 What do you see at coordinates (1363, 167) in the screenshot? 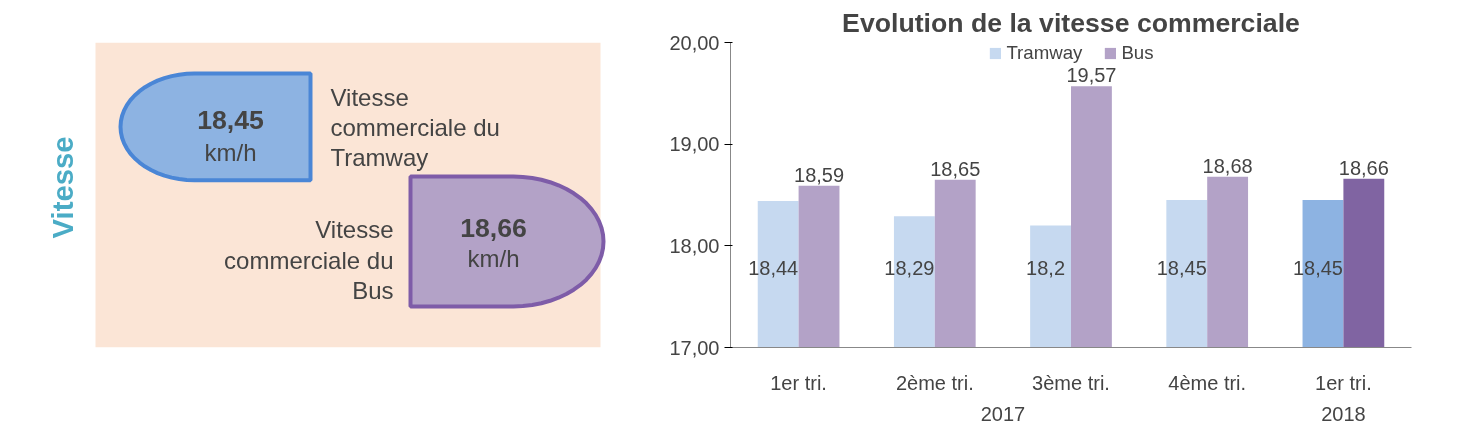
I see `data-label: 18,66` at bounding box center [1363, 167].